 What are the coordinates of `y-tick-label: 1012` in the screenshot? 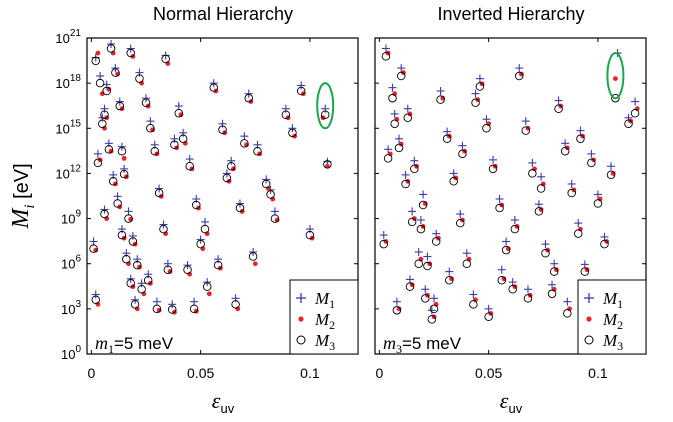 It's located at (68, 172).